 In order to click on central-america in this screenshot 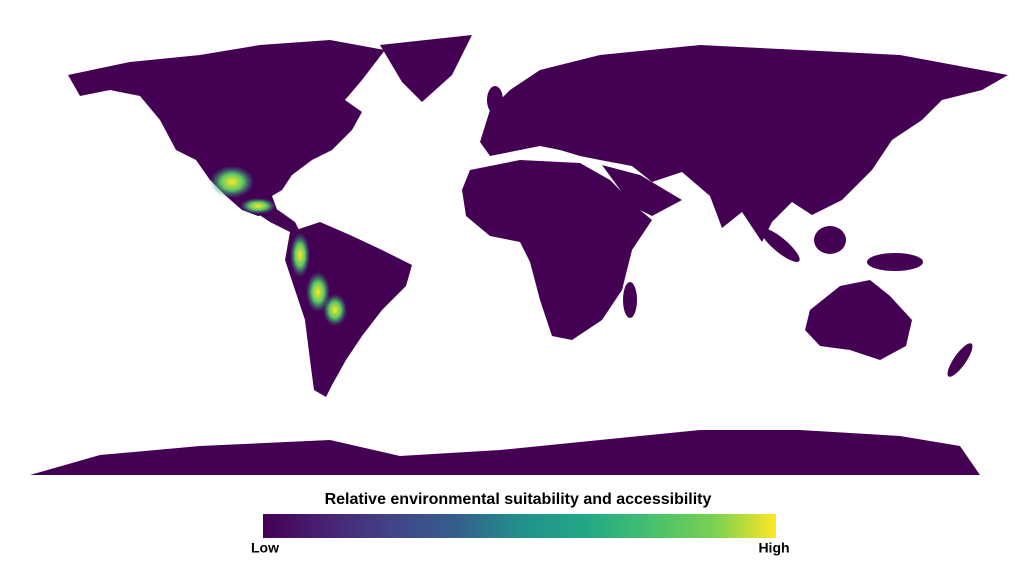, I will do `click(277, 221)`.